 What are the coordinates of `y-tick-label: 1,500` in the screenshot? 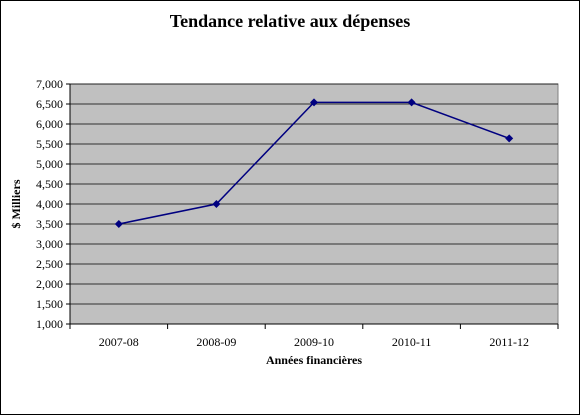 It's located at (49, 304).